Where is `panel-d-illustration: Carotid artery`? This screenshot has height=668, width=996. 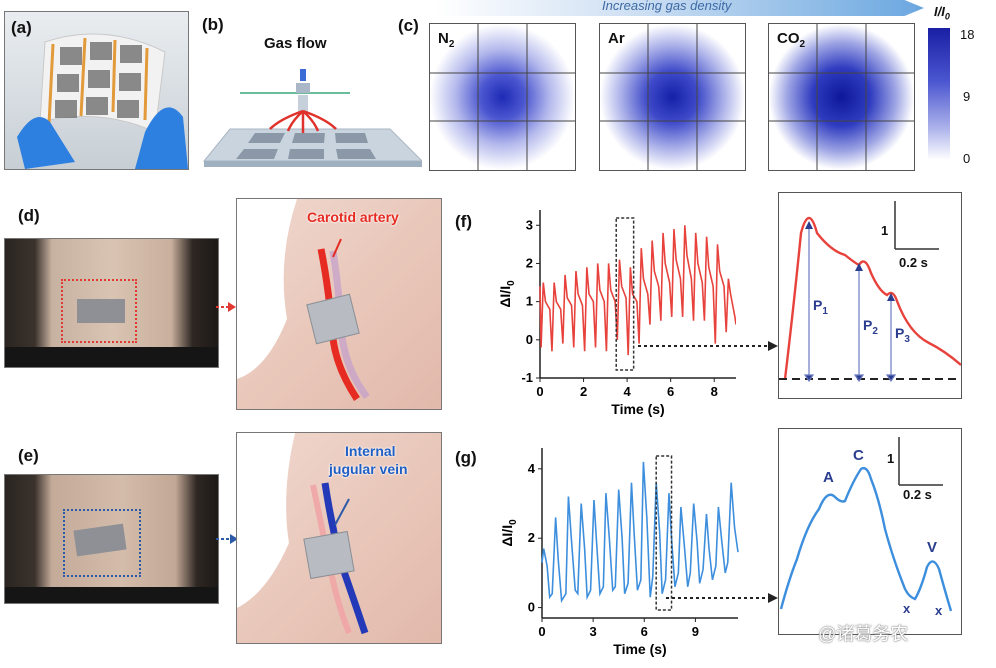 panel-d-illustration: Carotid artery is located at coordinates (339, 304).